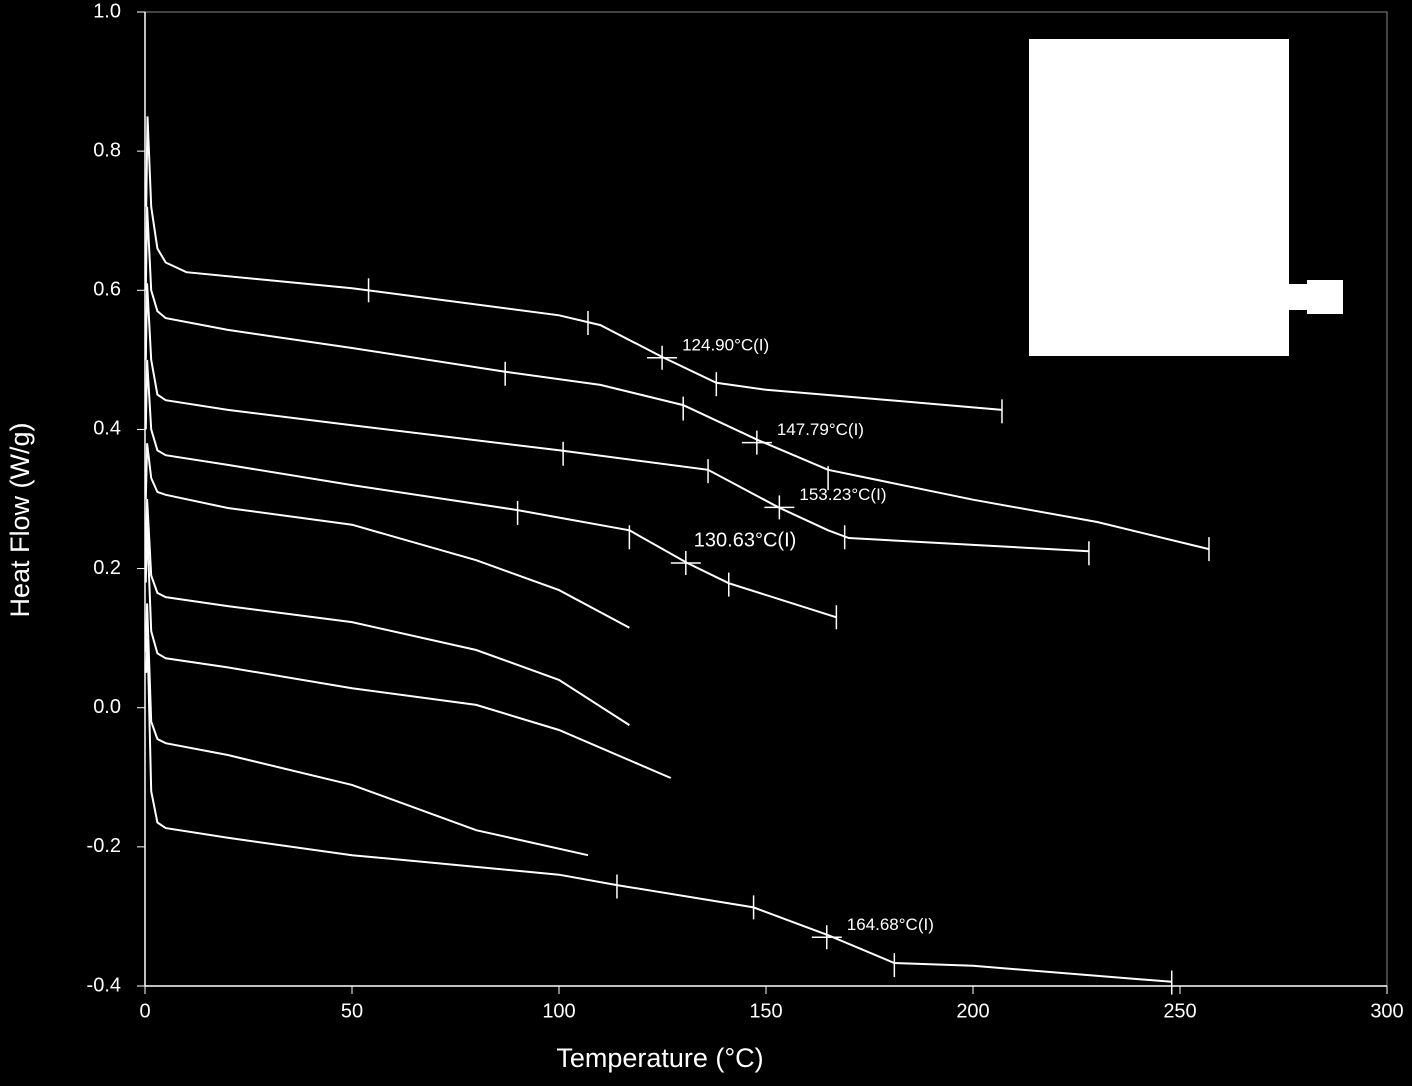  What do you see at coordinates (107, 290) in the screenshot?
I see `y-tick-label: 0.6` at bounding box center [107, 290].